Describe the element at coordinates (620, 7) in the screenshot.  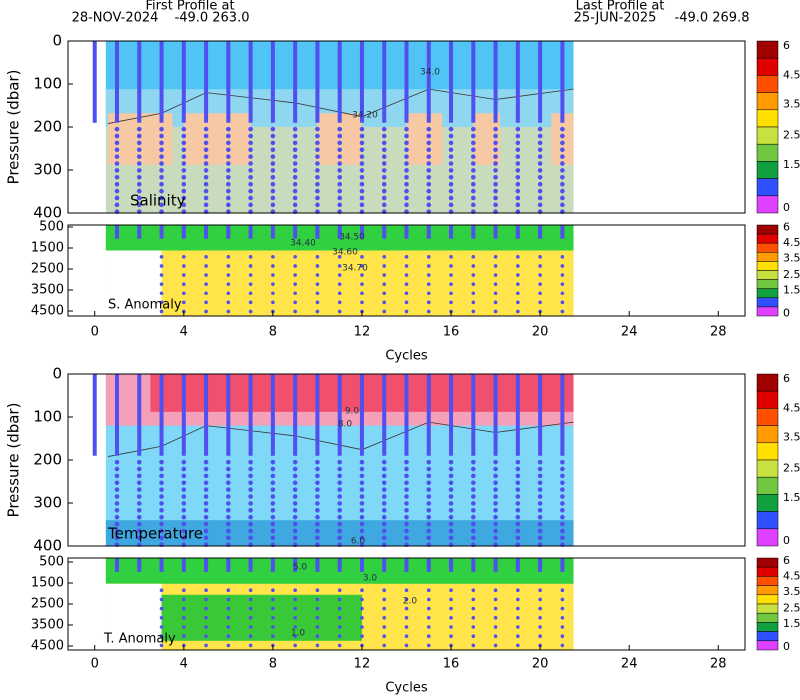
I see `last-label: Last Profile at` at that location.